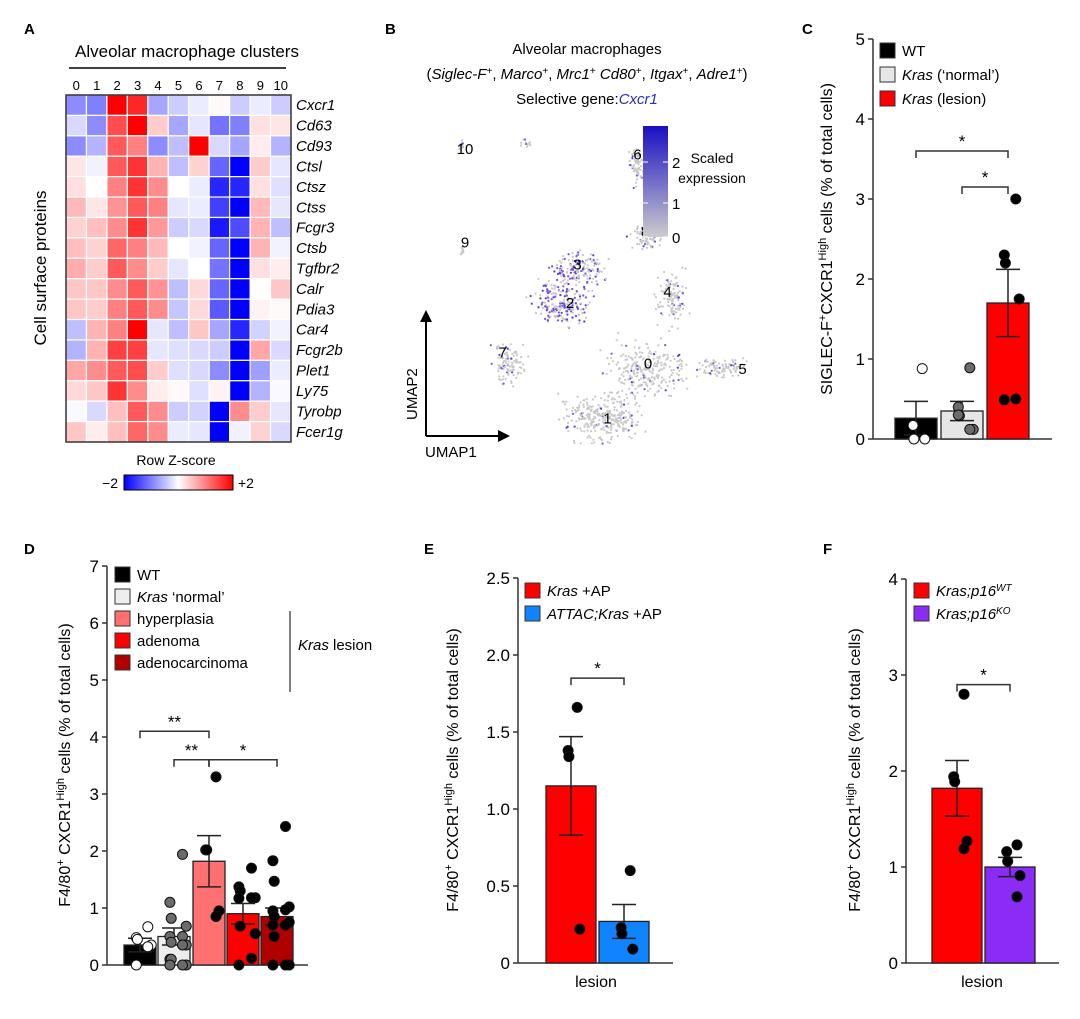 The height and width of the screenshot is (1019, 1080). What do you see at coordinates (740, 71) in the screenshot?
I see `superscript-plus: +` at bounding box center [740, 71].